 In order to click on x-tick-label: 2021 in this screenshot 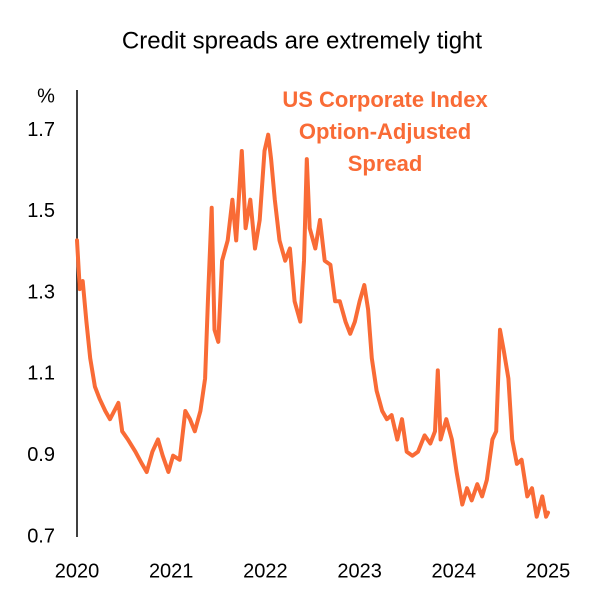, I will do `click(171, 571)`.